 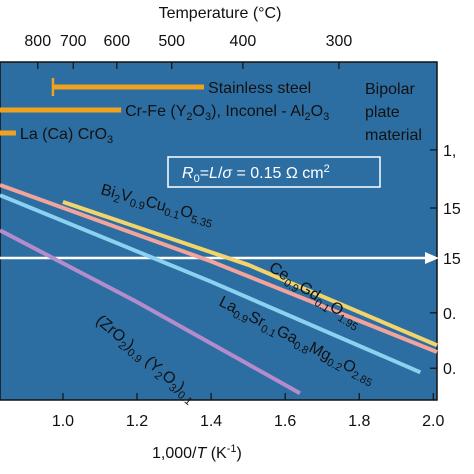 I want to click on text-part: Cu, so click(x=156, y=204).